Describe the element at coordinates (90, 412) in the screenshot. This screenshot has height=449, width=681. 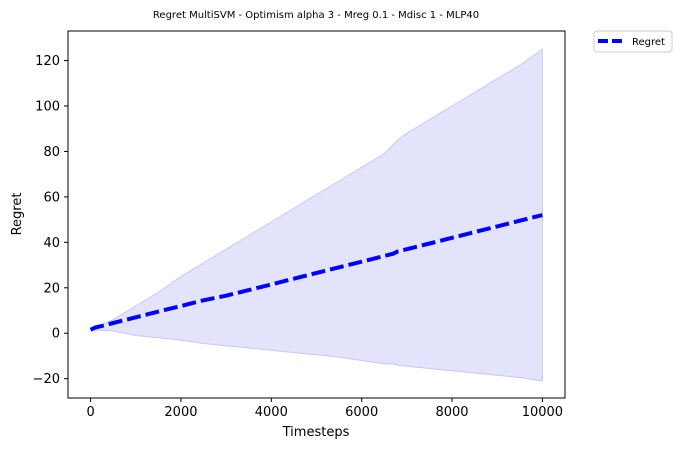
I see `x-tick-label: 0` at that location.